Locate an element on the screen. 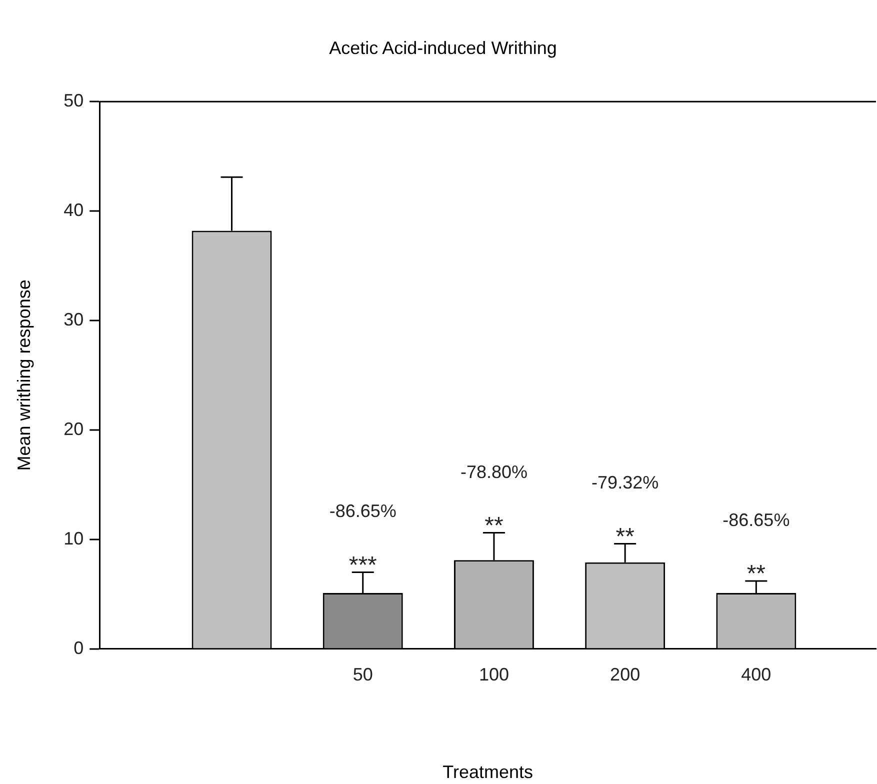 The height and width of the screenshot is (784, 877). annotation: *** is located at coordinates (362, 565).